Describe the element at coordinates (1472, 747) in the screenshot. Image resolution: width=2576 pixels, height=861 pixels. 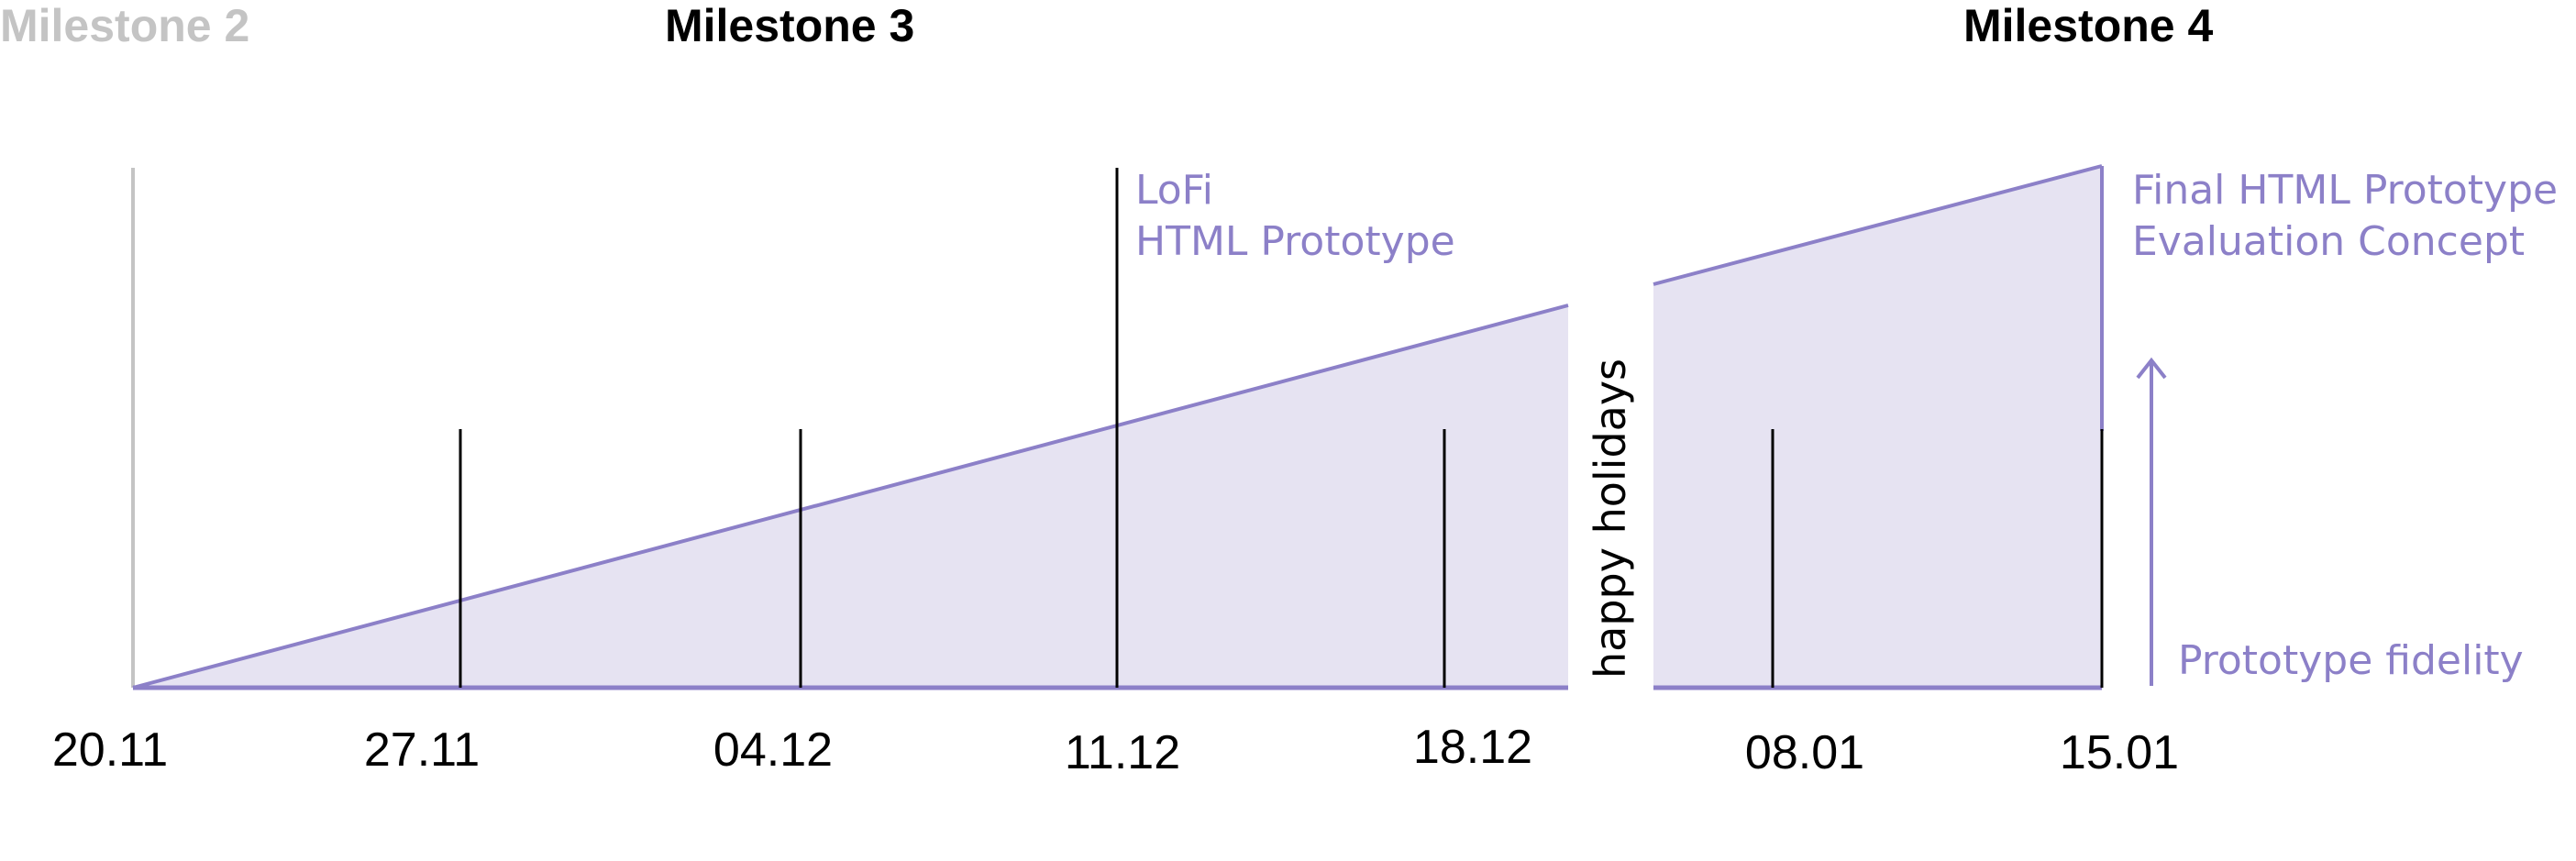
I see `date-label: 18.12` at that location.